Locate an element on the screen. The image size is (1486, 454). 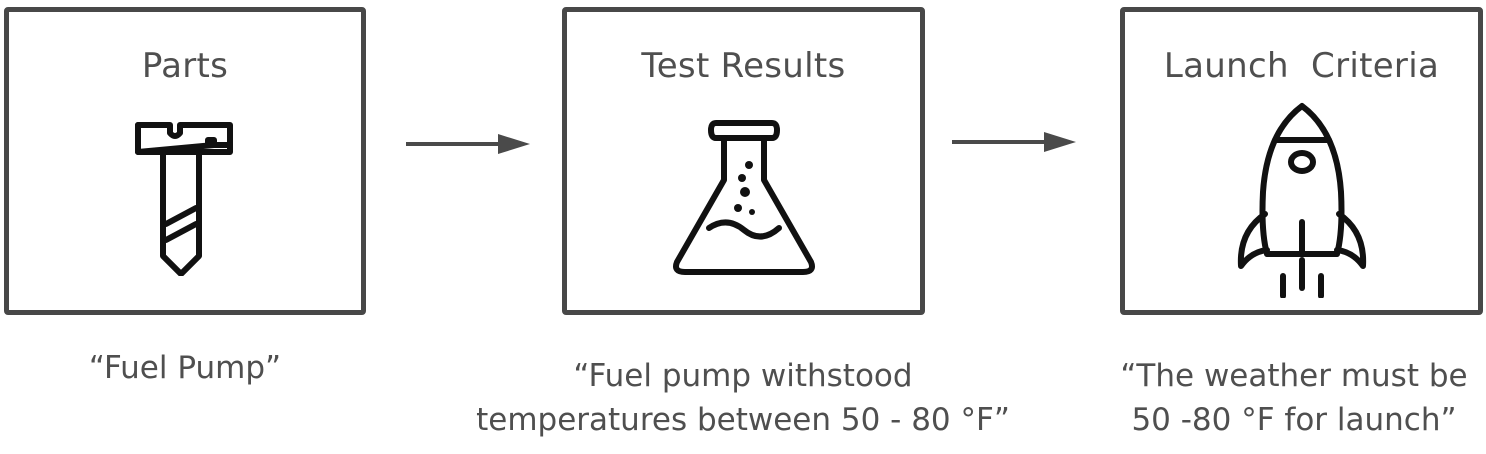
caption-line: “Fuel Pump” is located at coordinates (185, 368).